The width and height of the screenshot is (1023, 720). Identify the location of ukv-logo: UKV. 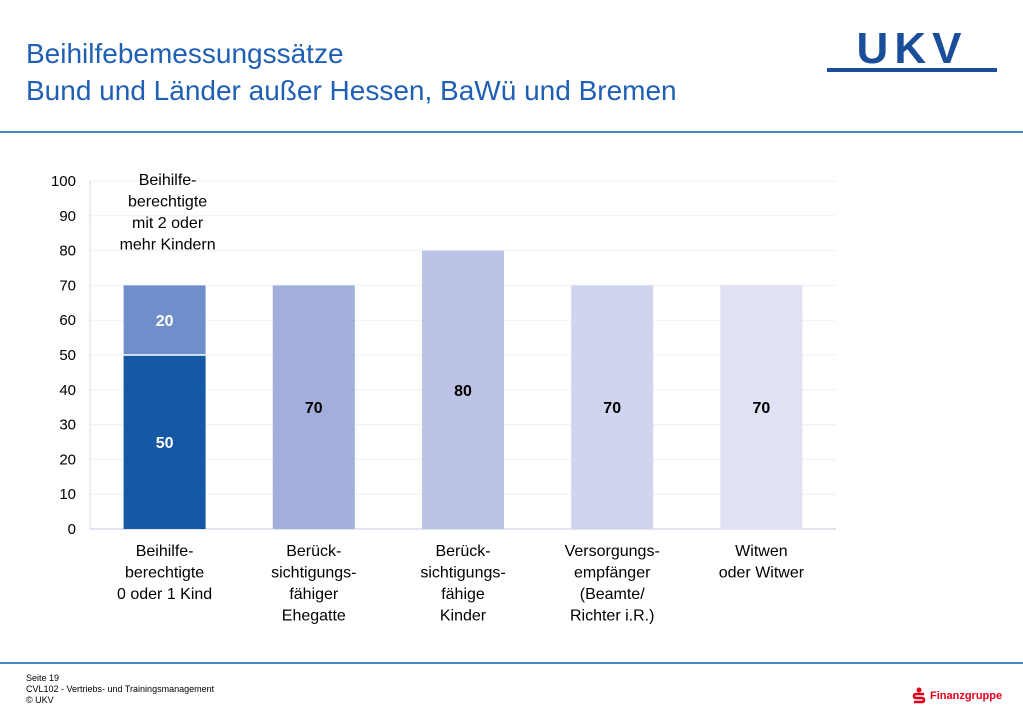
(912, 49).